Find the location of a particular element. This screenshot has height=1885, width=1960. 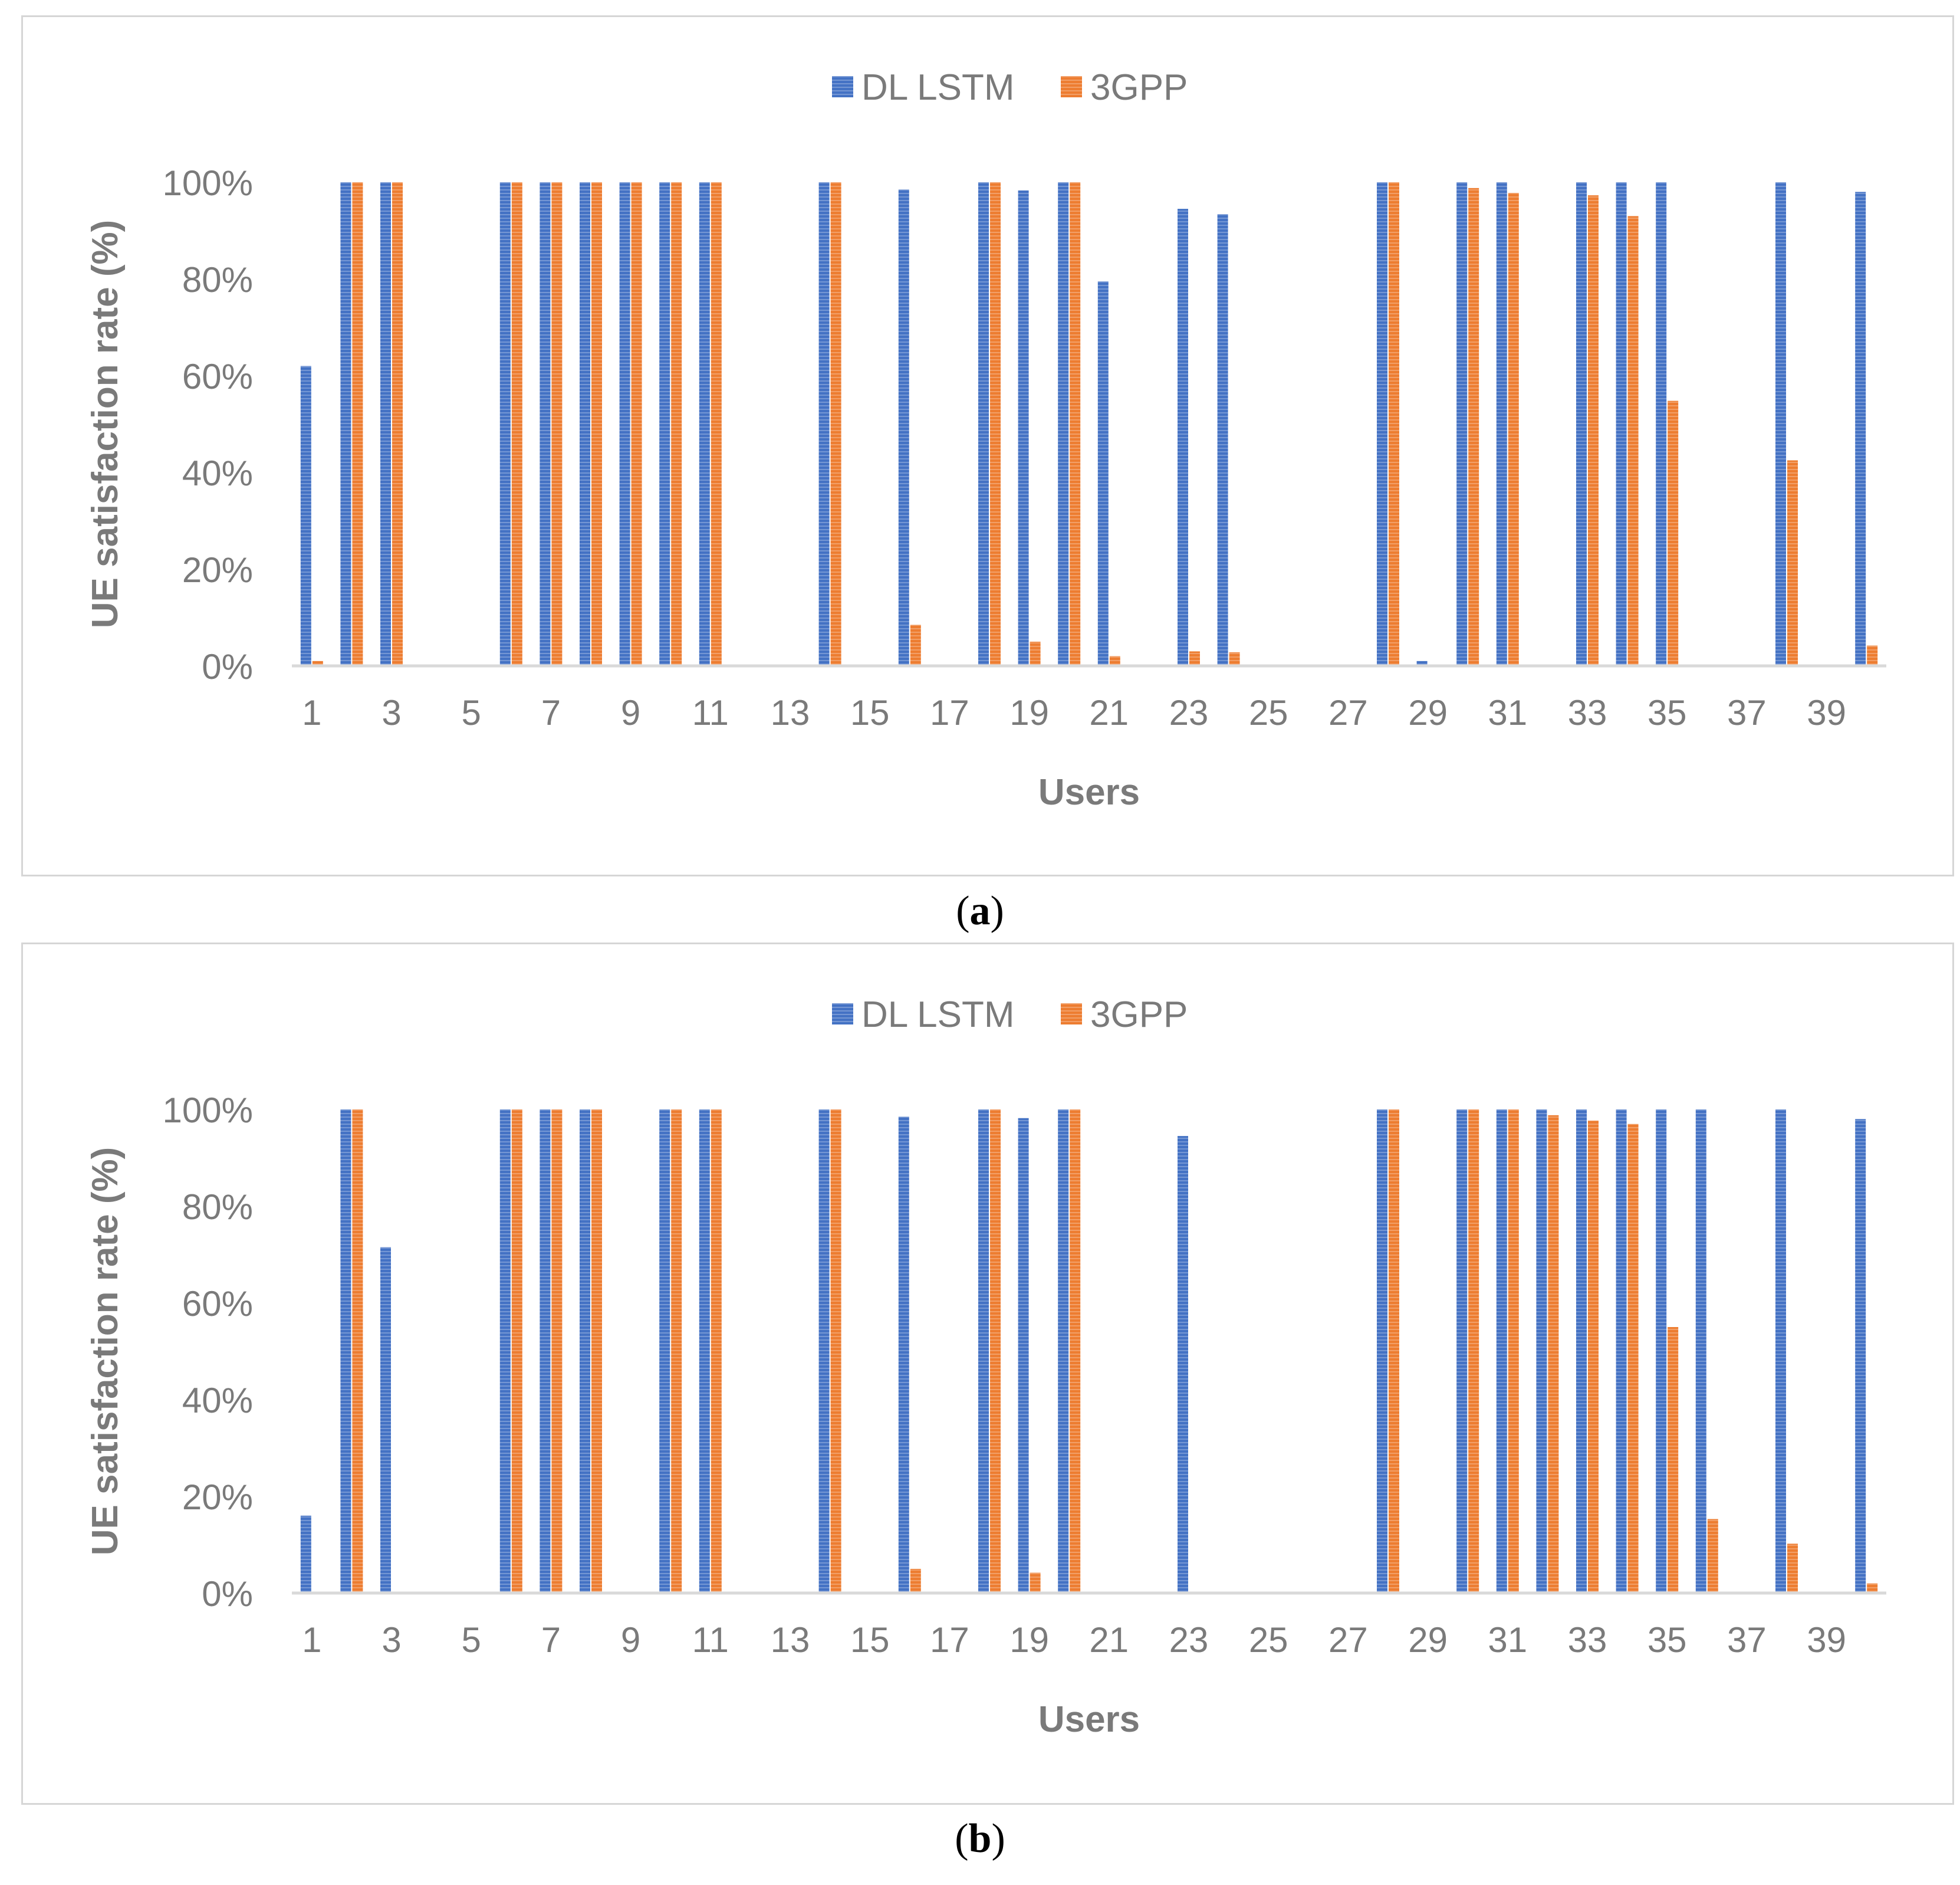

x-tick-label: 11 is located at coordinates (710, 713).